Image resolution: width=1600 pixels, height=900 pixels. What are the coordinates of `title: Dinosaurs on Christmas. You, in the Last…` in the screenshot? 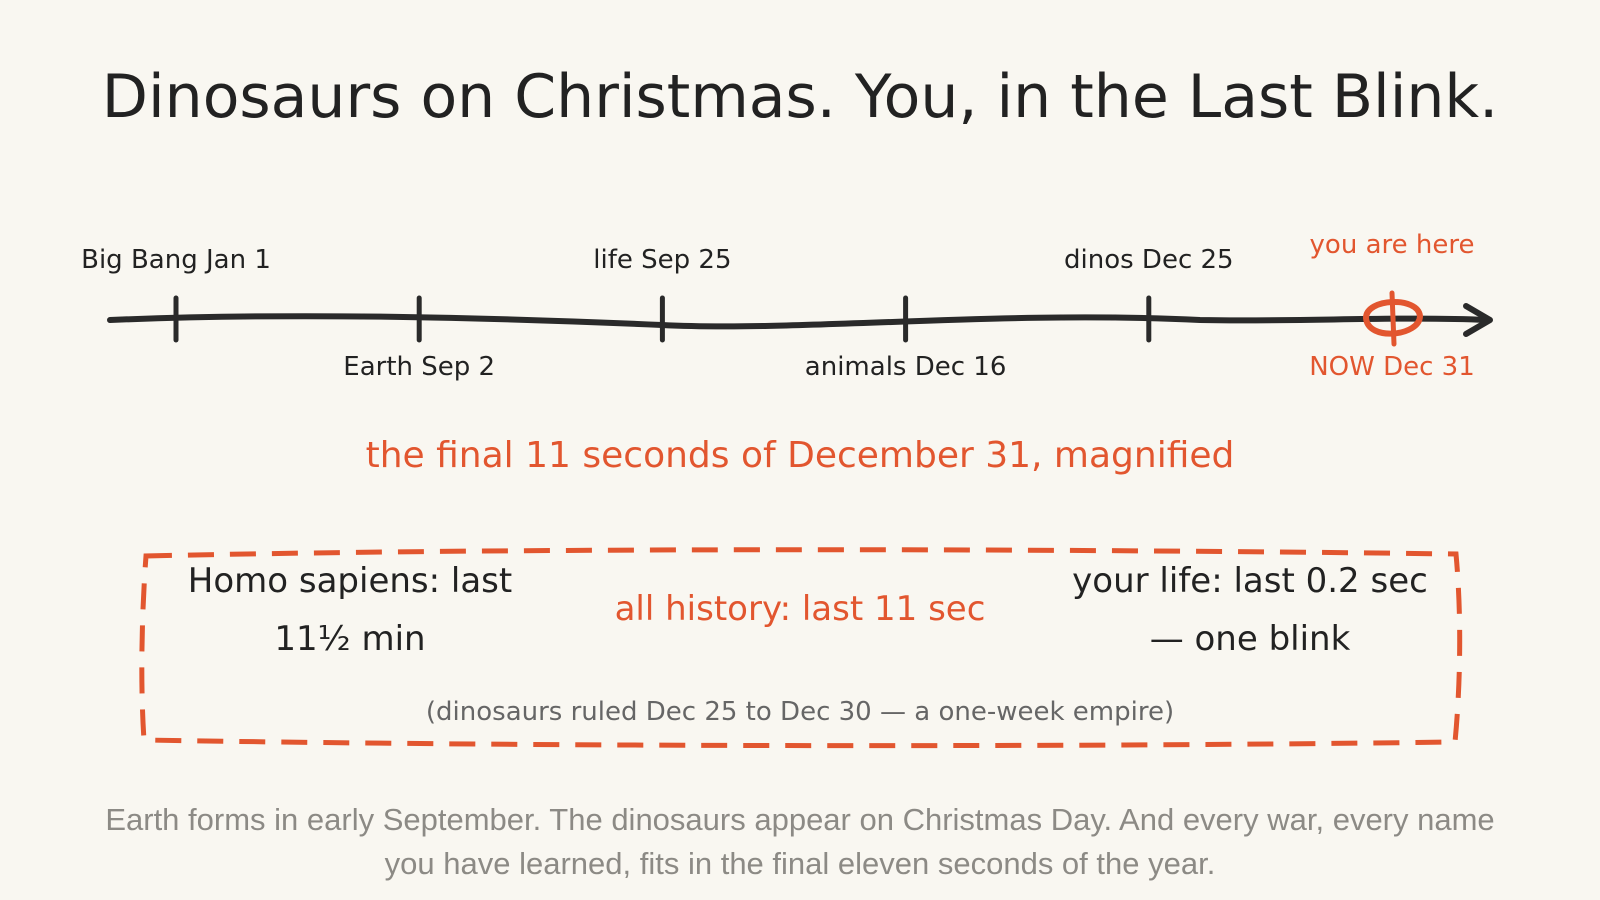 It's located at (800, 97).